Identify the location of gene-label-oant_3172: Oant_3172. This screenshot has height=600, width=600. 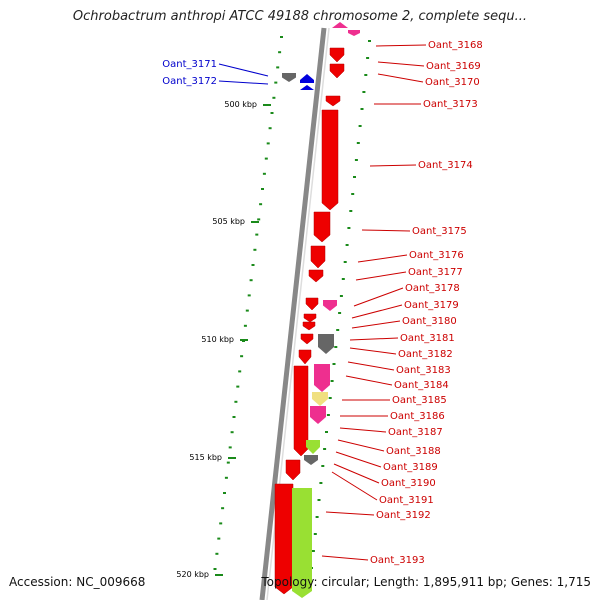
(189, 81).